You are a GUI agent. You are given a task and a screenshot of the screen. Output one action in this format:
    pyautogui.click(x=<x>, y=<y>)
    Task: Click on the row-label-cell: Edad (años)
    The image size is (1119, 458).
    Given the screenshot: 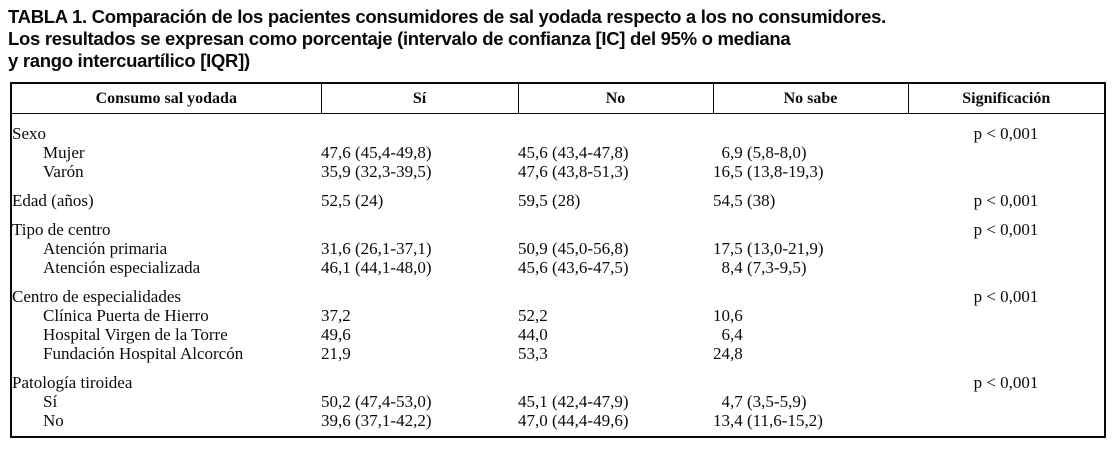 What is the action you would take?
    pyautogui.click(x=53, y=200)
    